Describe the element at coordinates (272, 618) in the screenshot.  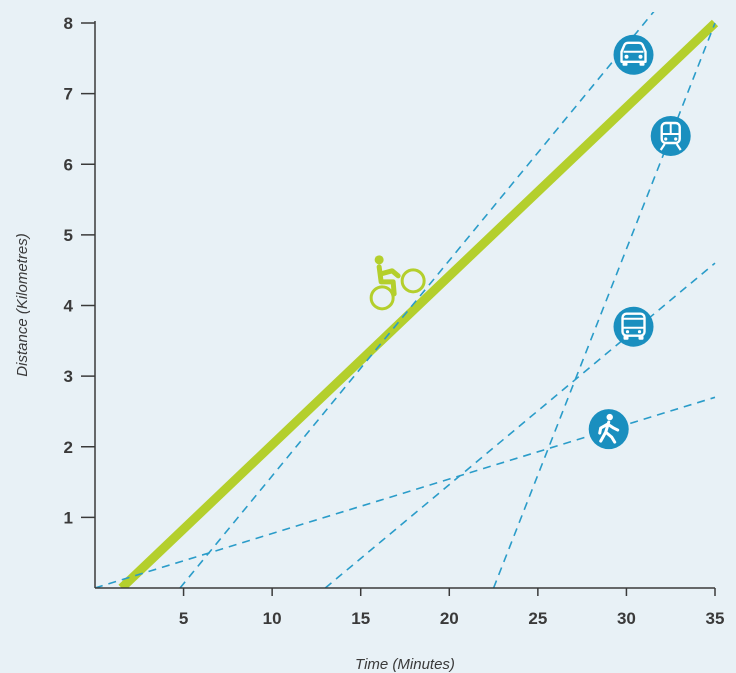
I see `x-tick-label: 10` at that location.